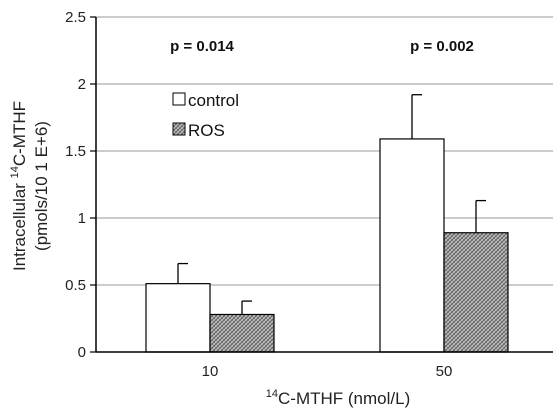  Describe the element at coordinates (82, 352) in the screenshot. I see `y-tick-label: 0` at that location.